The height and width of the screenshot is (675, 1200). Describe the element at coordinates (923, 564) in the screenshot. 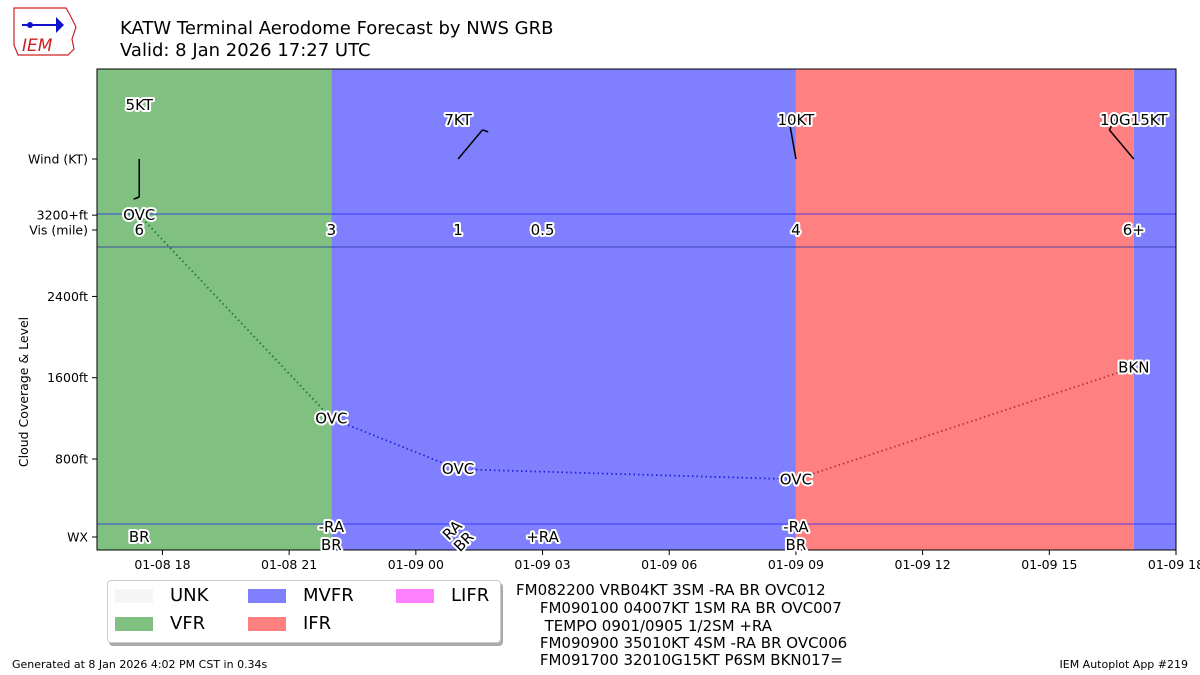

I see `x-tick-label: 01-09 12` at that location.